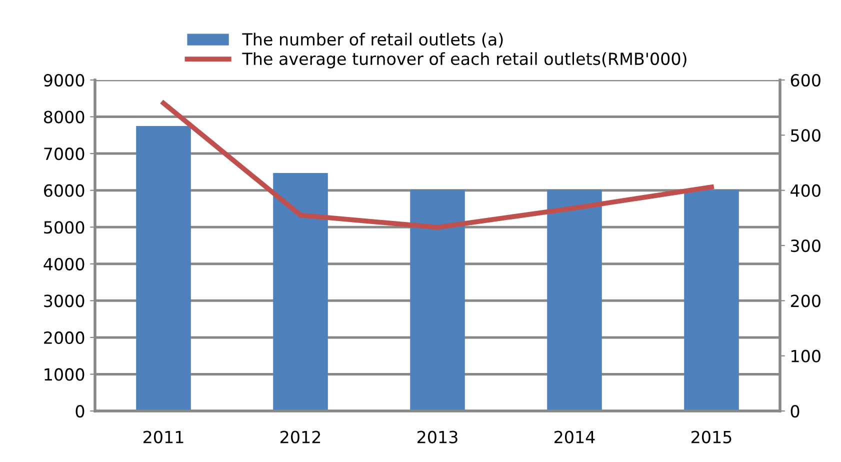  I want to click on y-tick-label: 8000, so click(64, 117).